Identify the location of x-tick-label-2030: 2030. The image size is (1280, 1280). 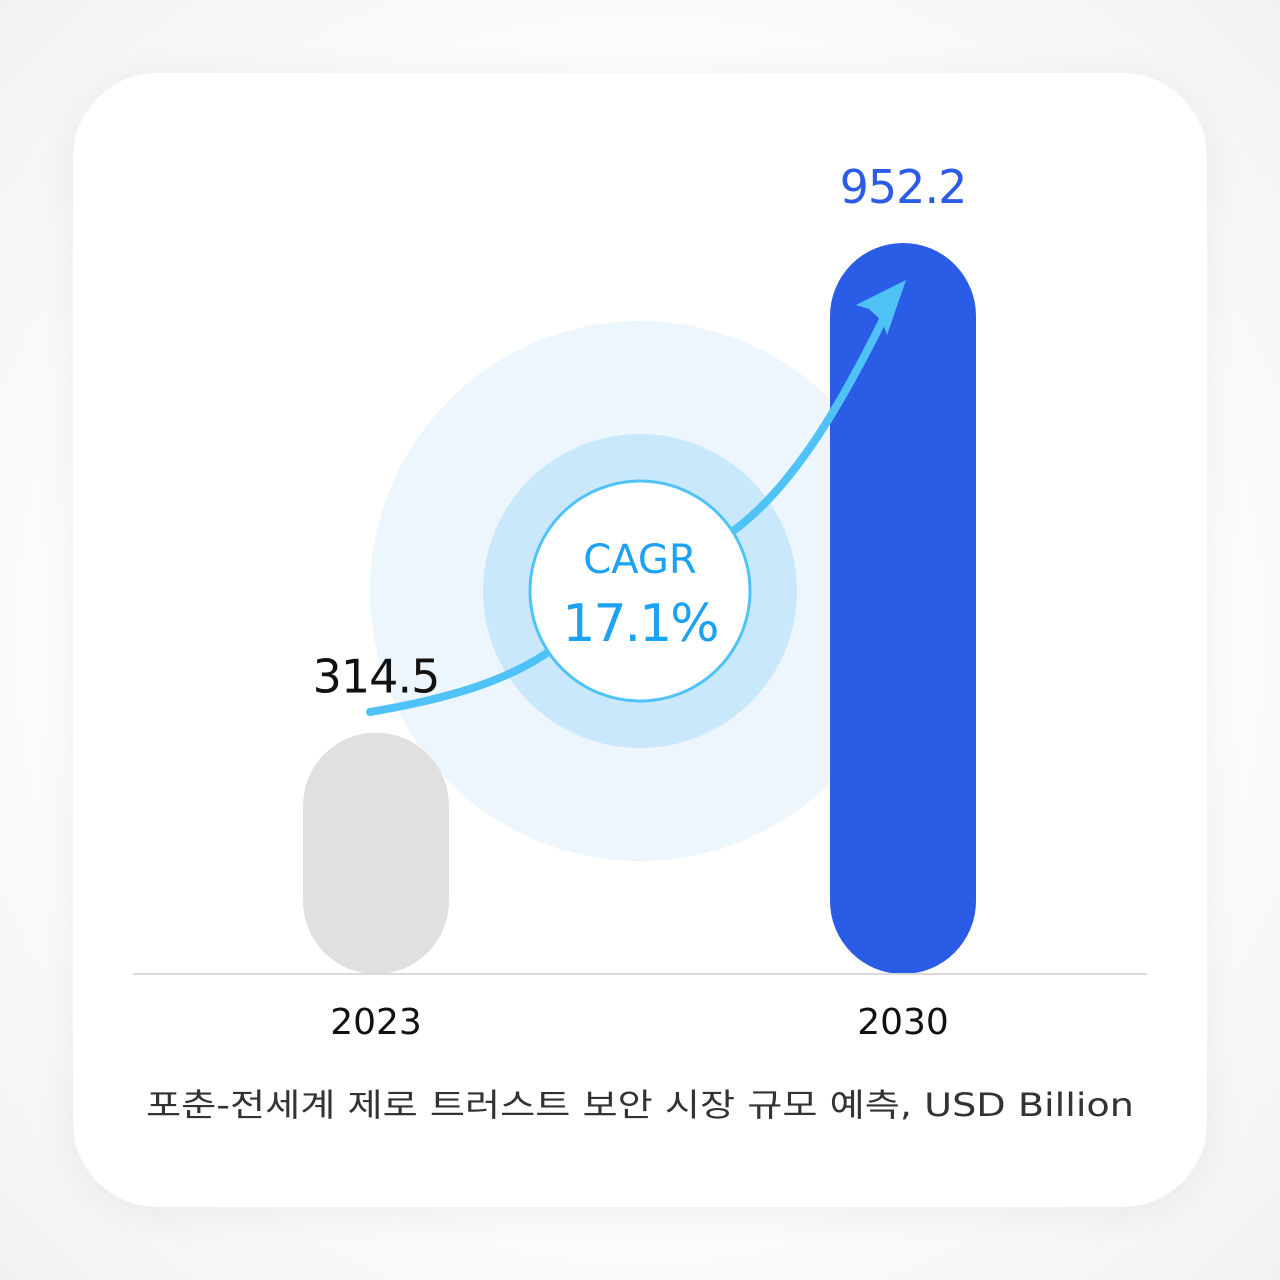
(903, 1022).